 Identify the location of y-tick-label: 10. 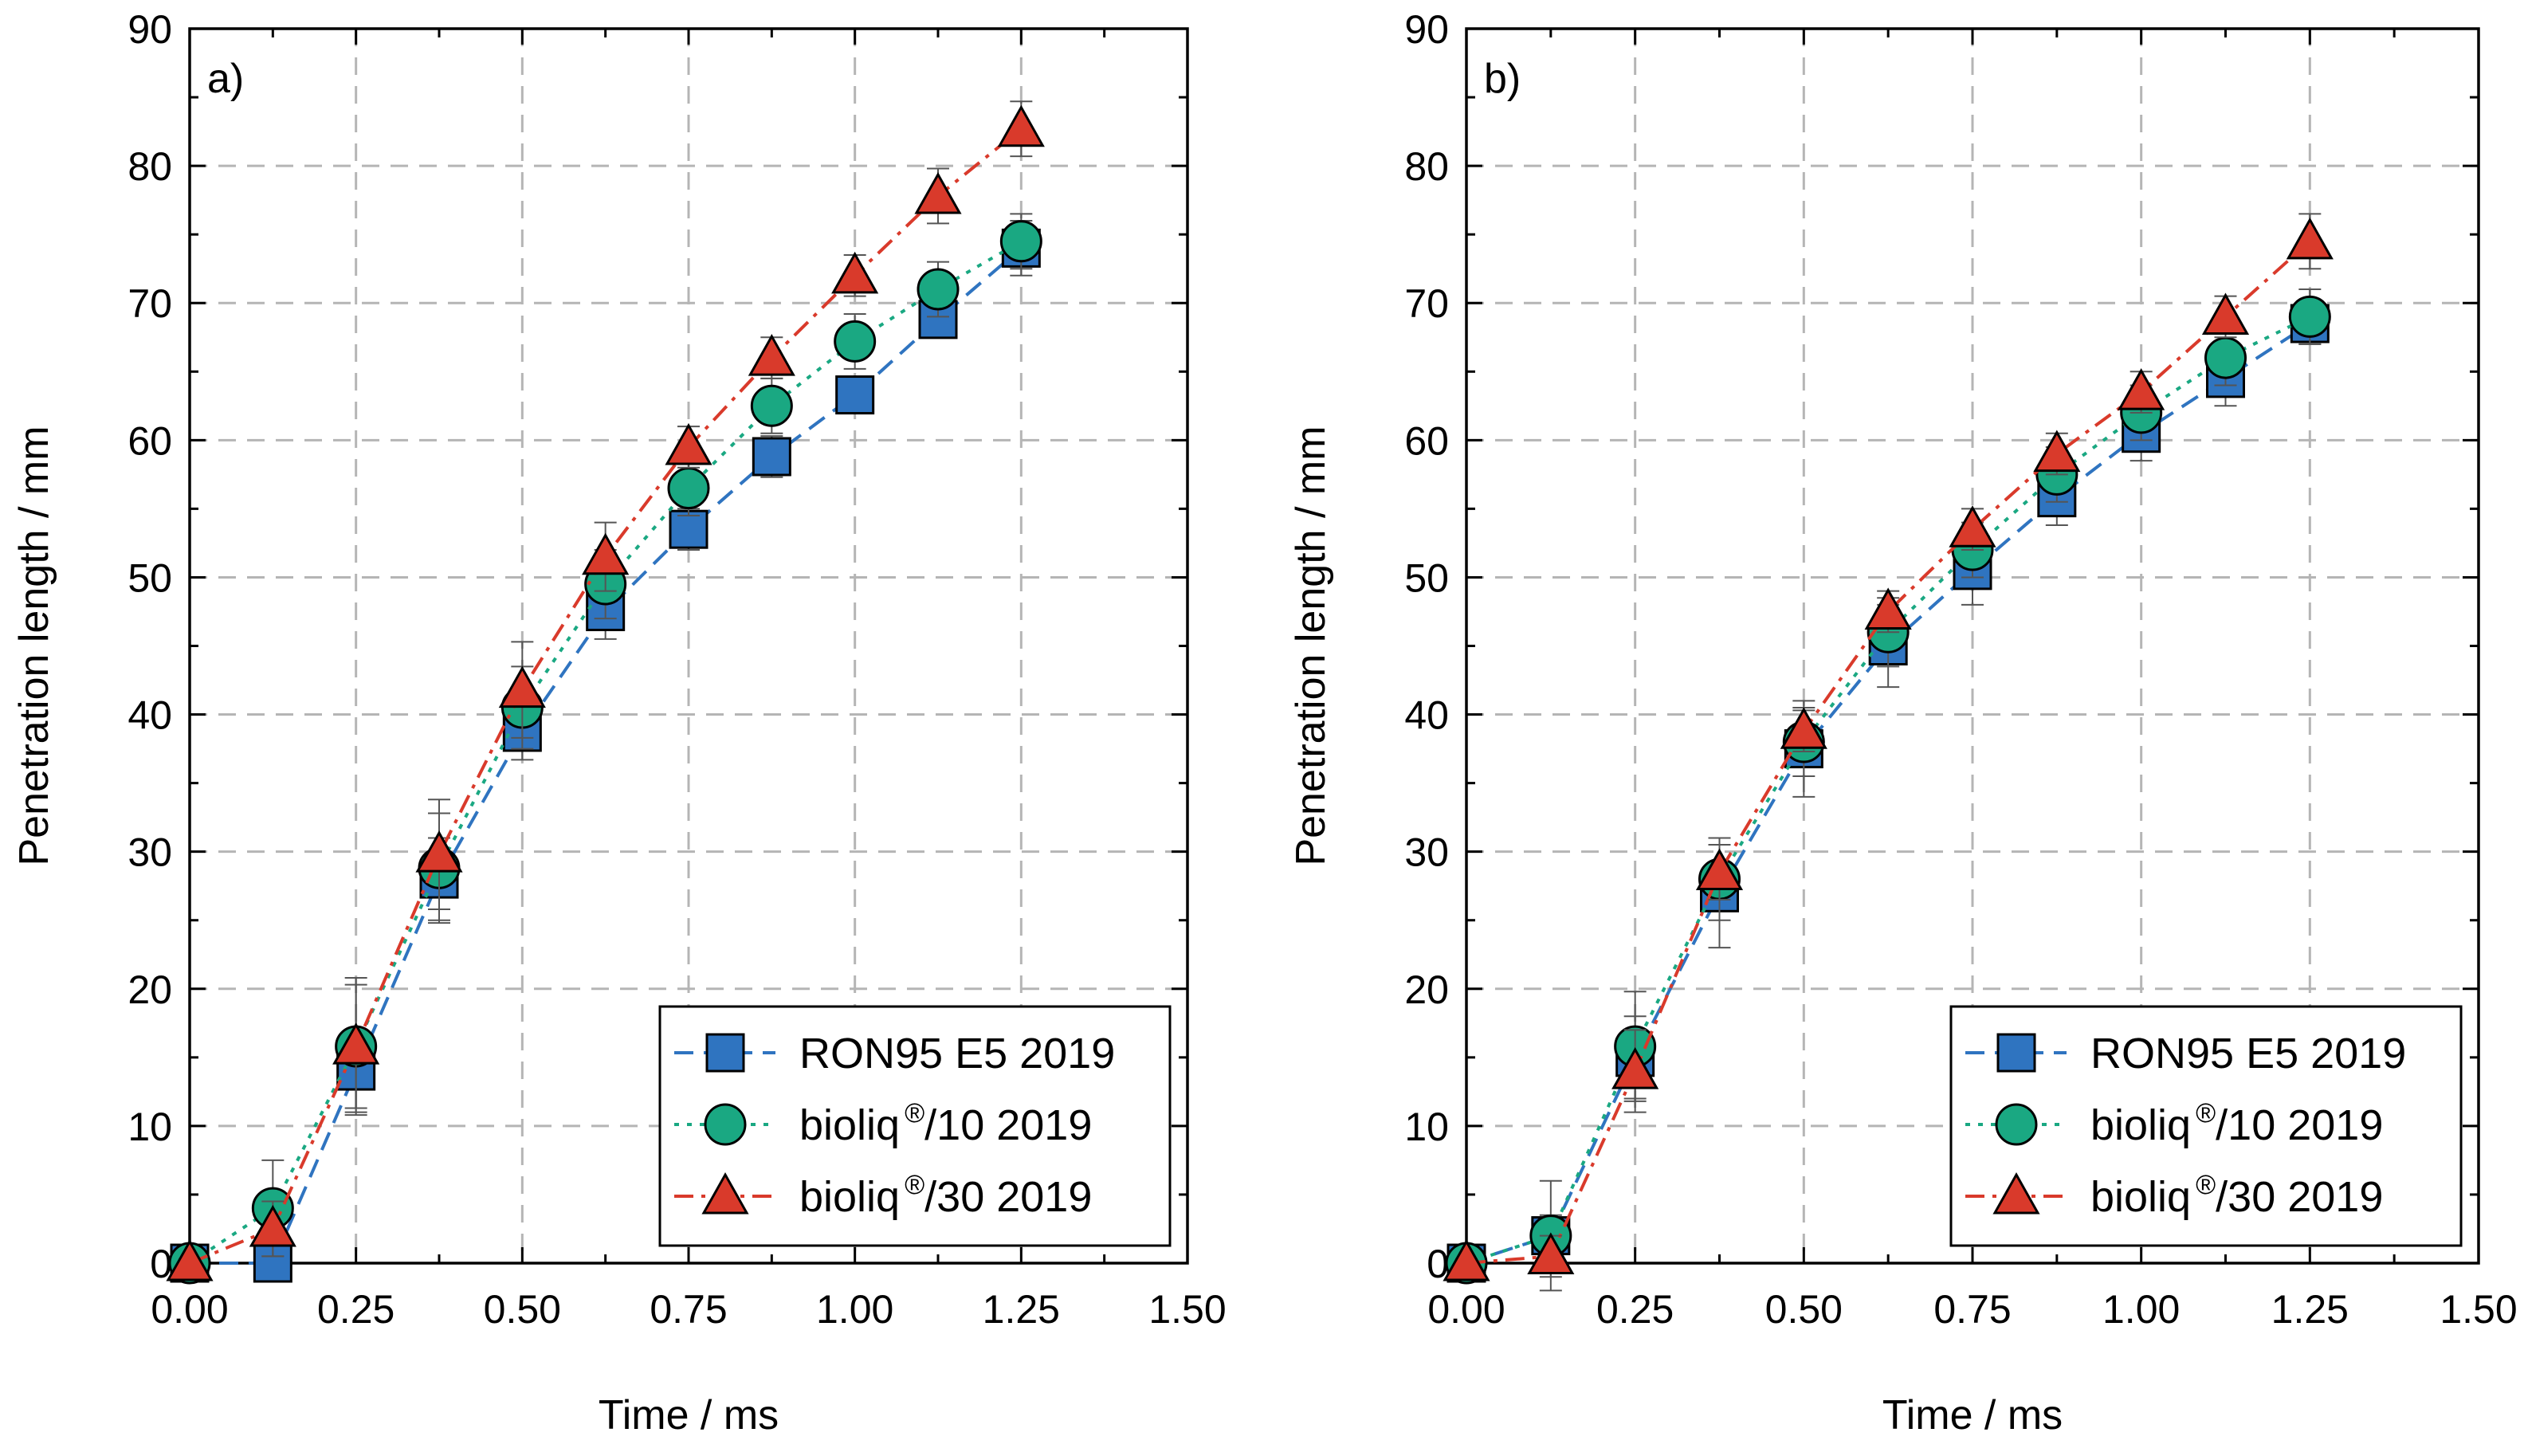
(150, 1127).